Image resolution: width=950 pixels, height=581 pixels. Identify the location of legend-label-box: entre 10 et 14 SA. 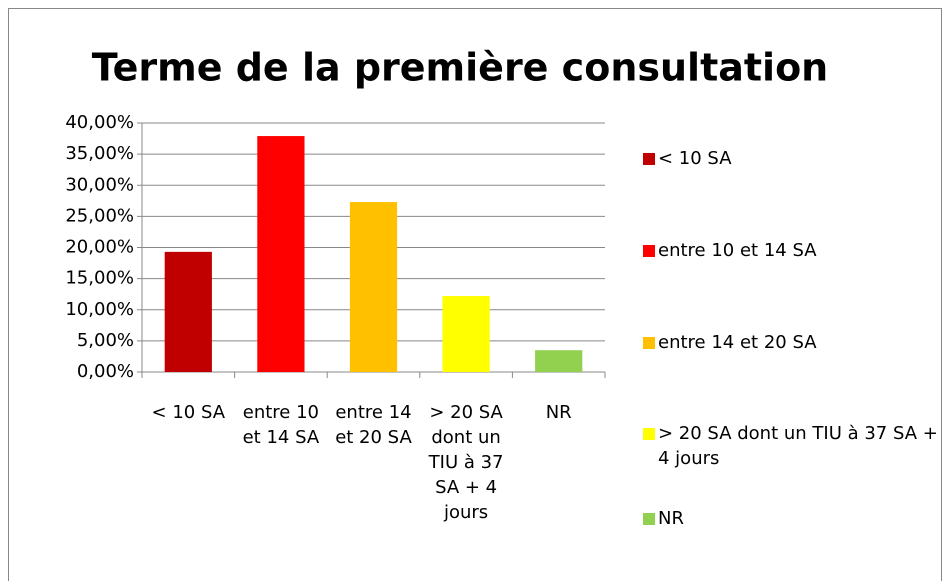
(737, 250).